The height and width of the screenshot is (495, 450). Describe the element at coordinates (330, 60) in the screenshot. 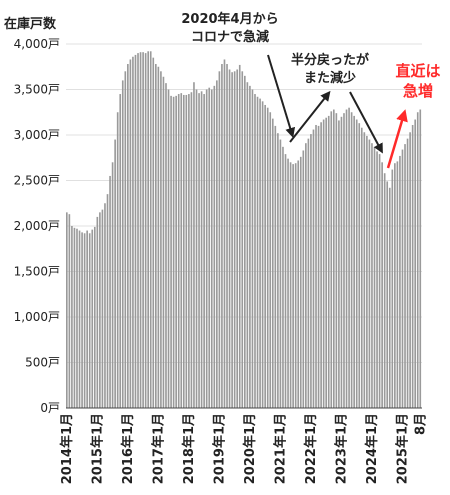

I see `annotation-rebound-line1: 半分戻ったが` at that location.